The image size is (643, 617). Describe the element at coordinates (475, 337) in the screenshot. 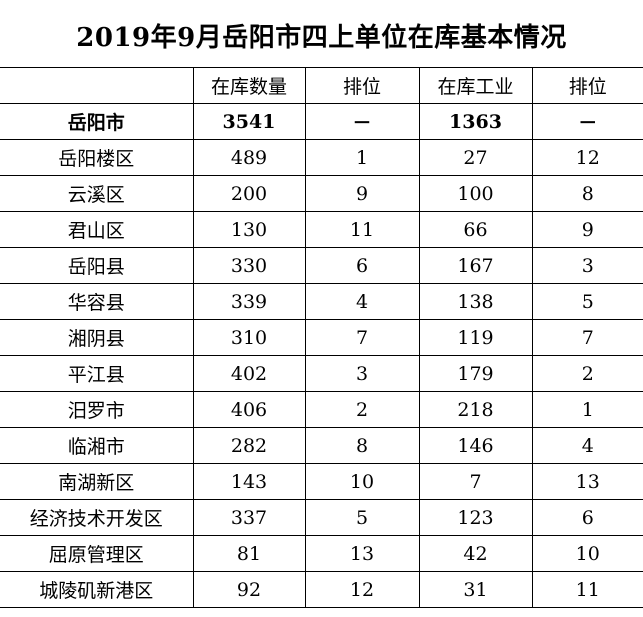

I see `industry-cell: 119` at that location.